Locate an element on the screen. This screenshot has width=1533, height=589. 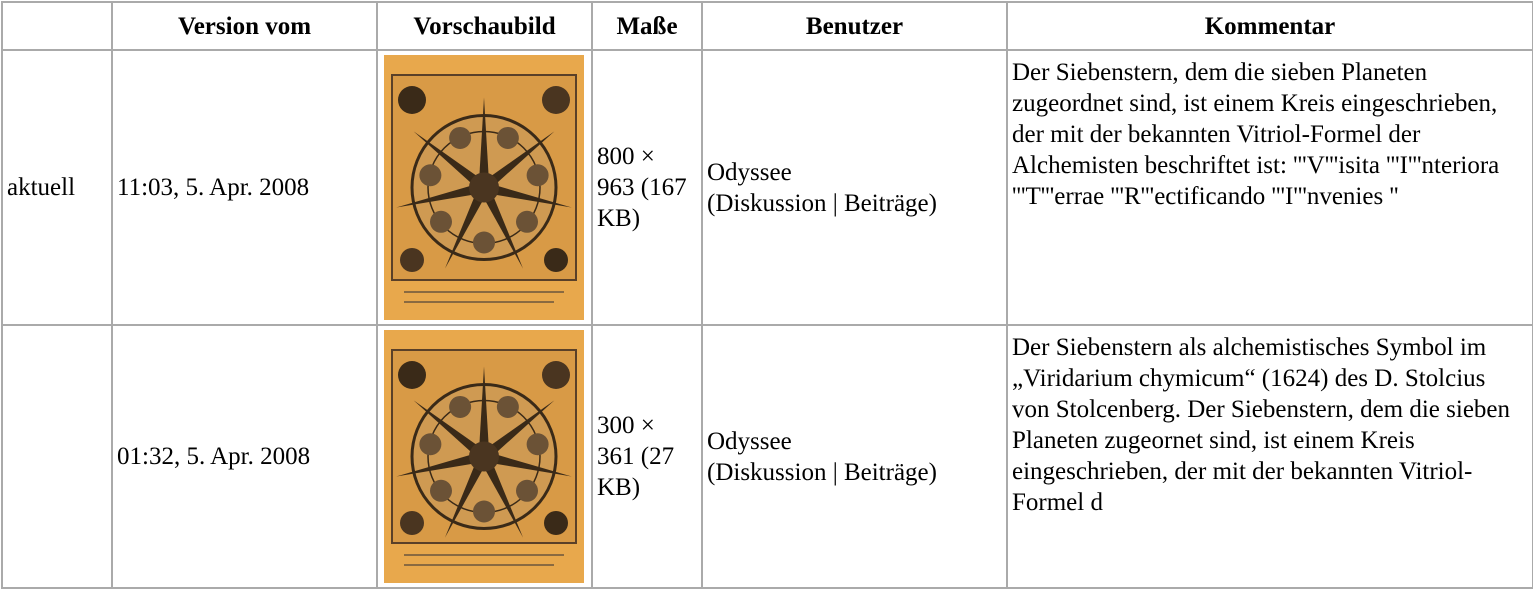
header-cell: Kommentar is located at coordinates (1269, 26).